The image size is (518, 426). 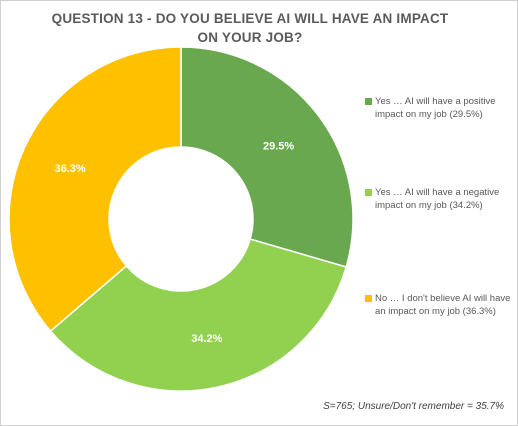 I want to click on legend-swatch-negative, so click(x=368, y=192).